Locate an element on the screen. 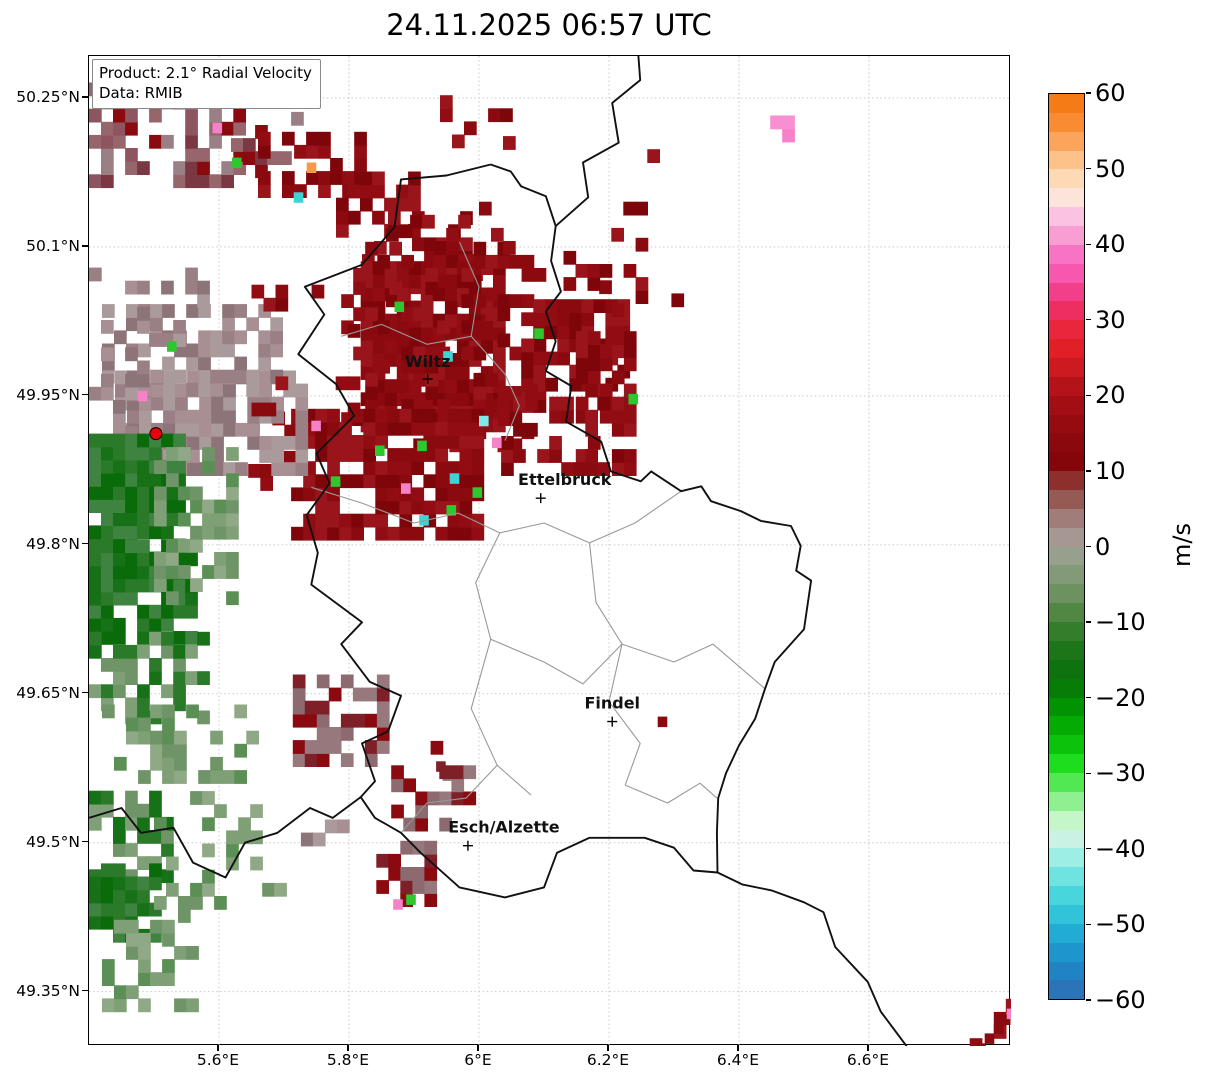 The width and height of the screenshot is (1207, 1081). figure-title: 24.11.2025 06:57 UTC is located at coordinates (549, 25).